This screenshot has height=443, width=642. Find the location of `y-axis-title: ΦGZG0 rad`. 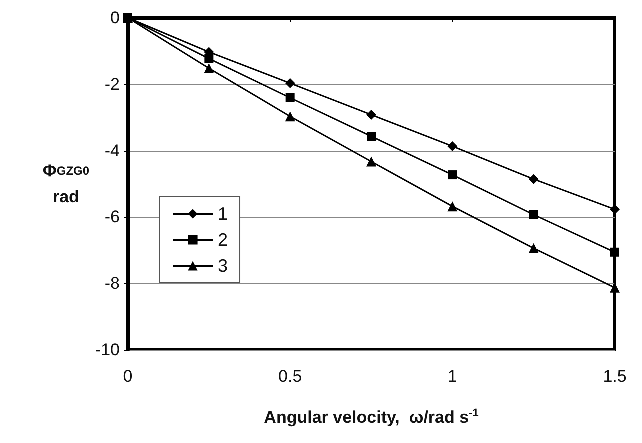

y-axis-title: ΦGZG0 rad is located at coordinates (66, 184).